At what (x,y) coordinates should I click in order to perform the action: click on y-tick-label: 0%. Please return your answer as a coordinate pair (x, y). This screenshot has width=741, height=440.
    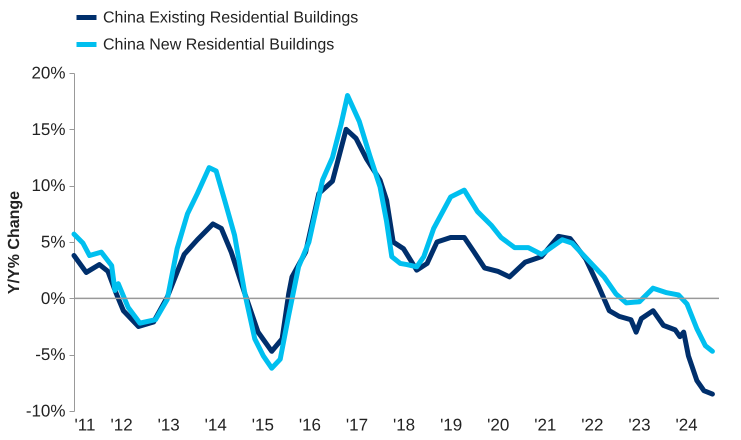
    Looking at the image, I should click on (53, 298).